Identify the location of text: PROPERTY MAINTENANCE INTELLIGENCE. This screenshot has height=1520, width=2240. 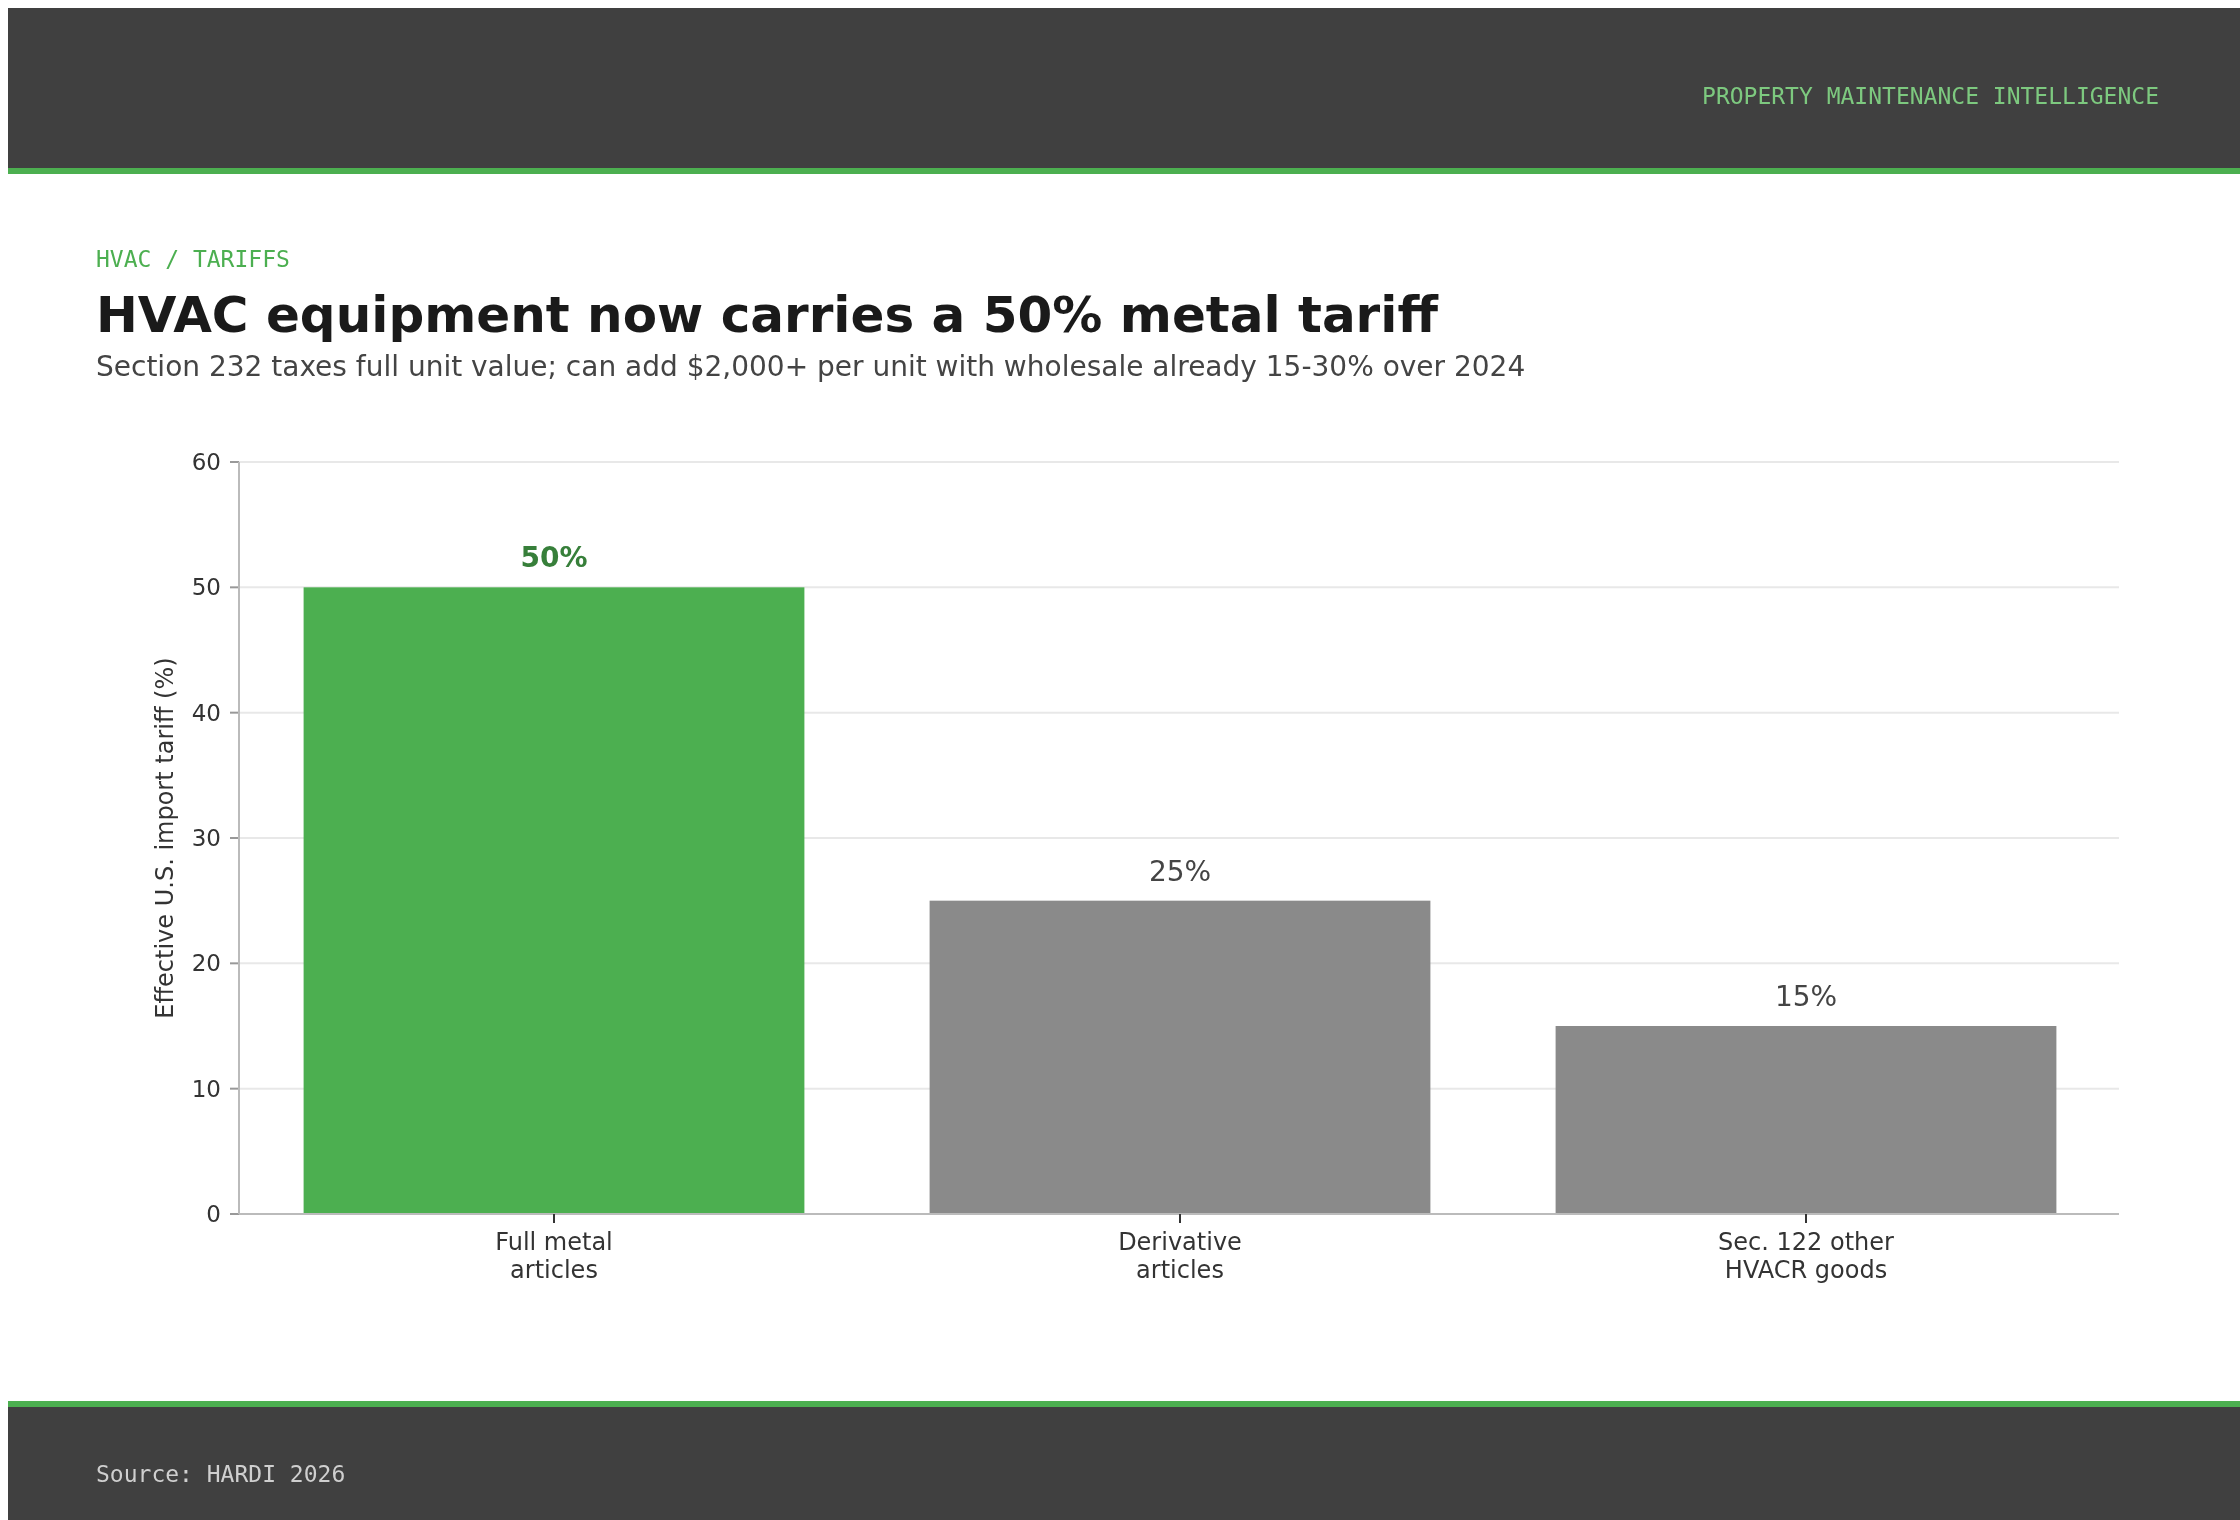
(1930, 96).